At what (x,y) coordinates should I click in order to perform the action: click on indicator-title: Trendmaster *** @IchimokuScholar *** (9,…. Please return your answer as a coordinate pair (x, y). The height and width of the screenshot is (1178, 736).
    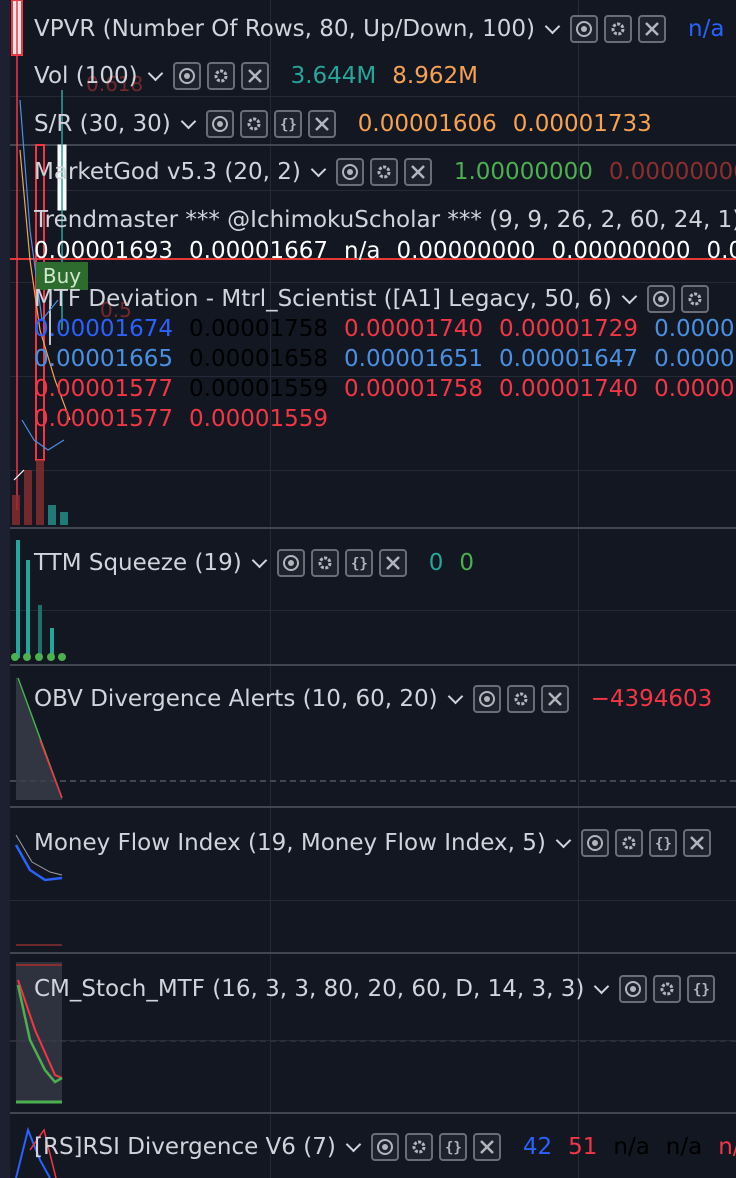
    Looking at the image, I should click on (385, 220).